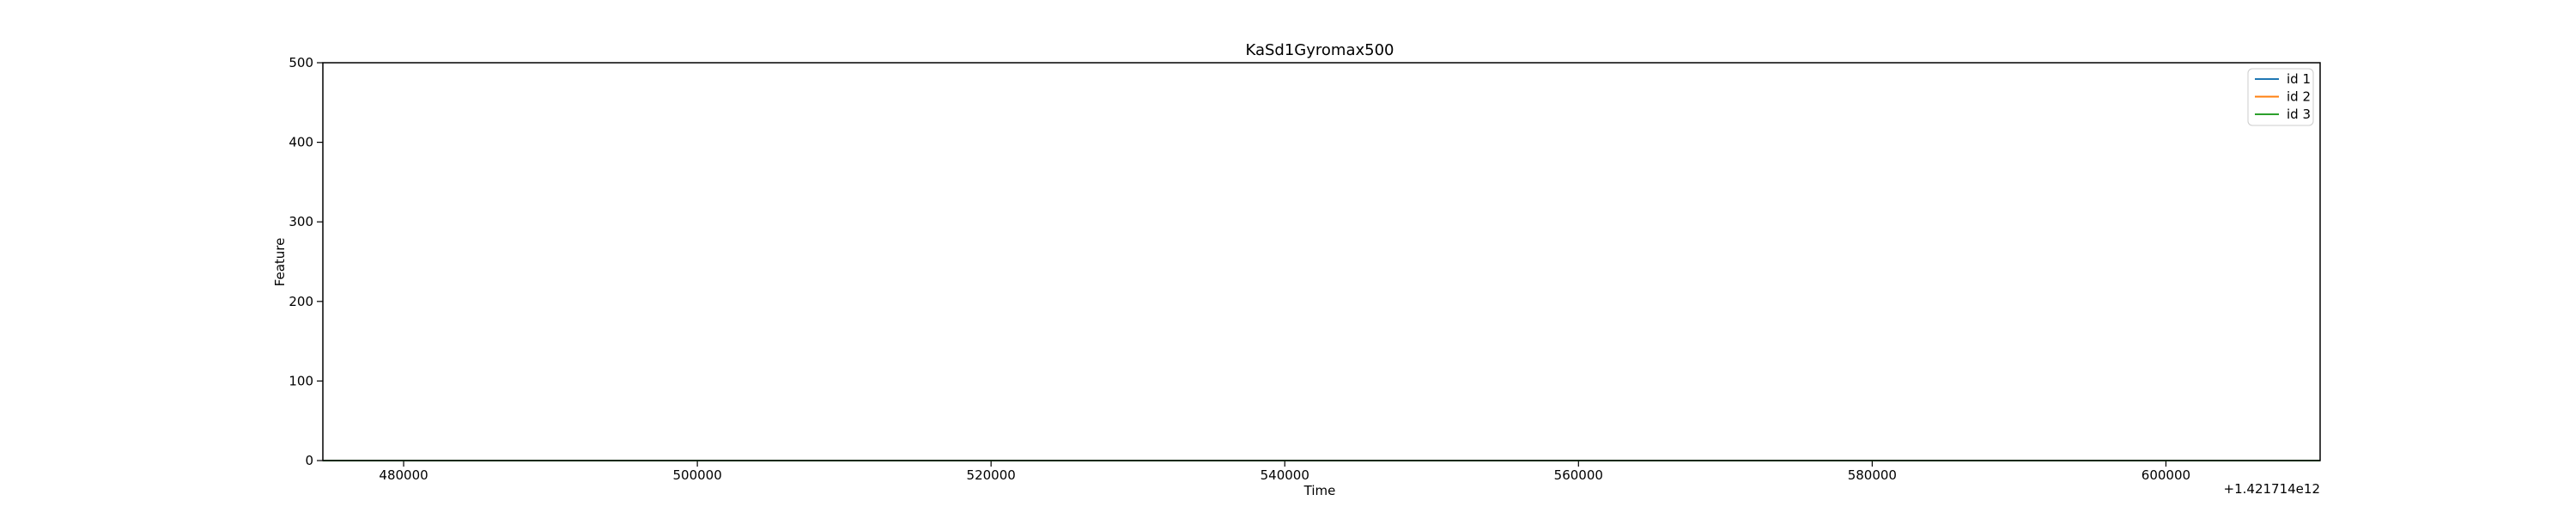 This screenshot has height=519, width=2576. What do you see at coordinates (991, 475) in the screenshot?
I see `x-tick-label: 520000` at bounding box center [991, 475].